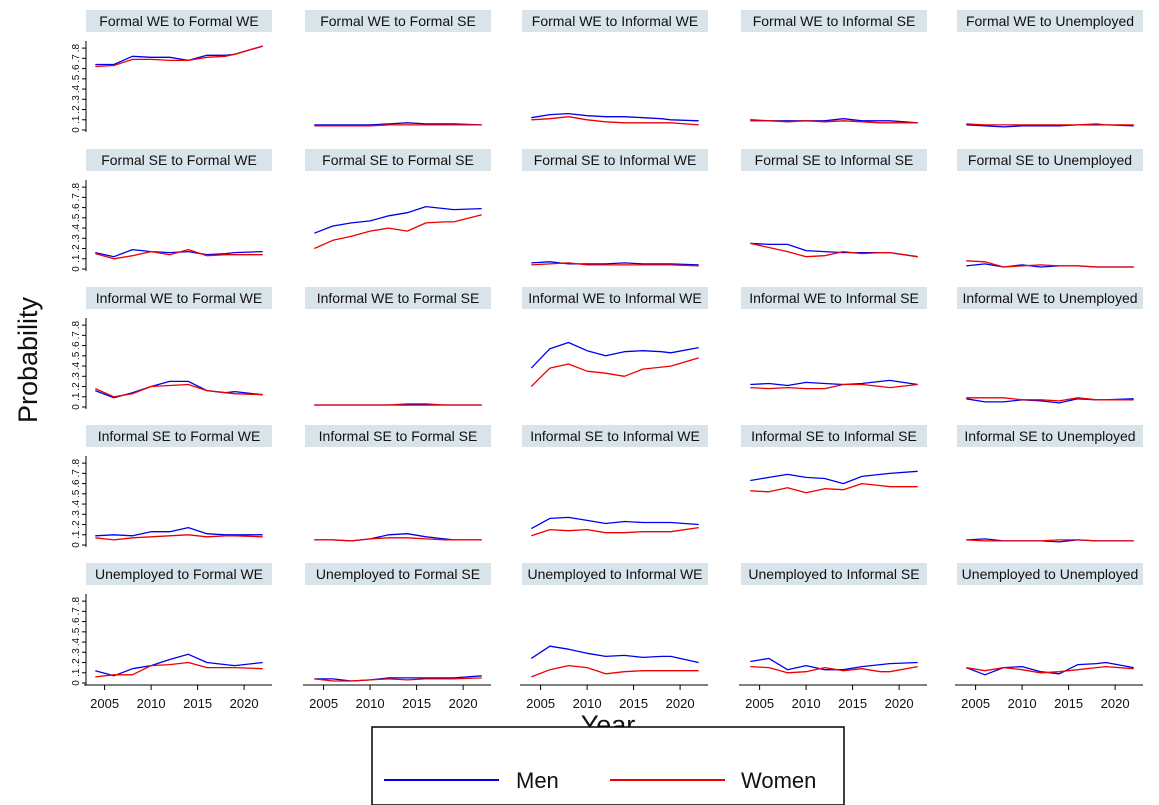 The image size is (1159, 805). I want to click on panel-formal-we-to-formal-se: Formal WE to Formal SE, so click(398, 68).